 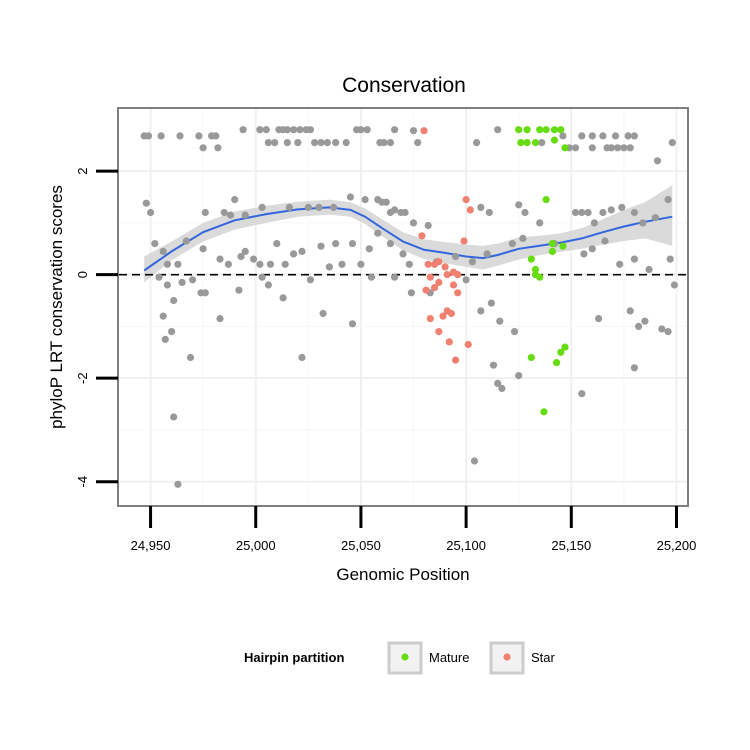 I want to click on confidence-band-layer, so click(x=408, y=234).